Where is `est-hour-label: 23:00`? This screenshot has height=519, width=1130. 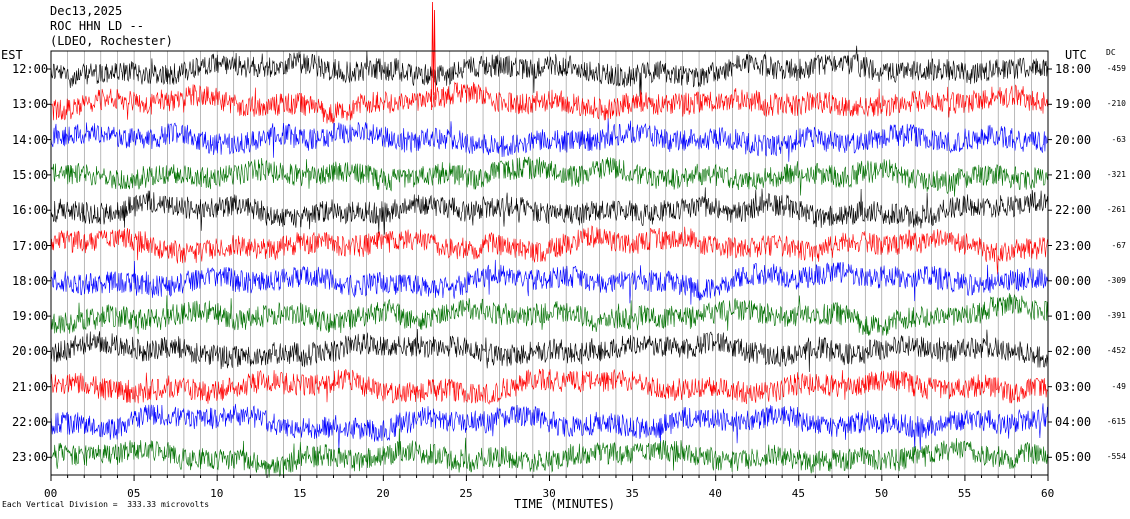
est-hour-label: 23:00 is located at coordinates (30, 457).